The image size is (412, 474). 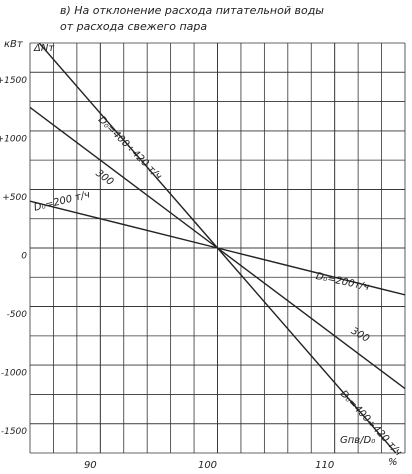 I want to click on x-tick-label: 100, so click(x=207, y=465).